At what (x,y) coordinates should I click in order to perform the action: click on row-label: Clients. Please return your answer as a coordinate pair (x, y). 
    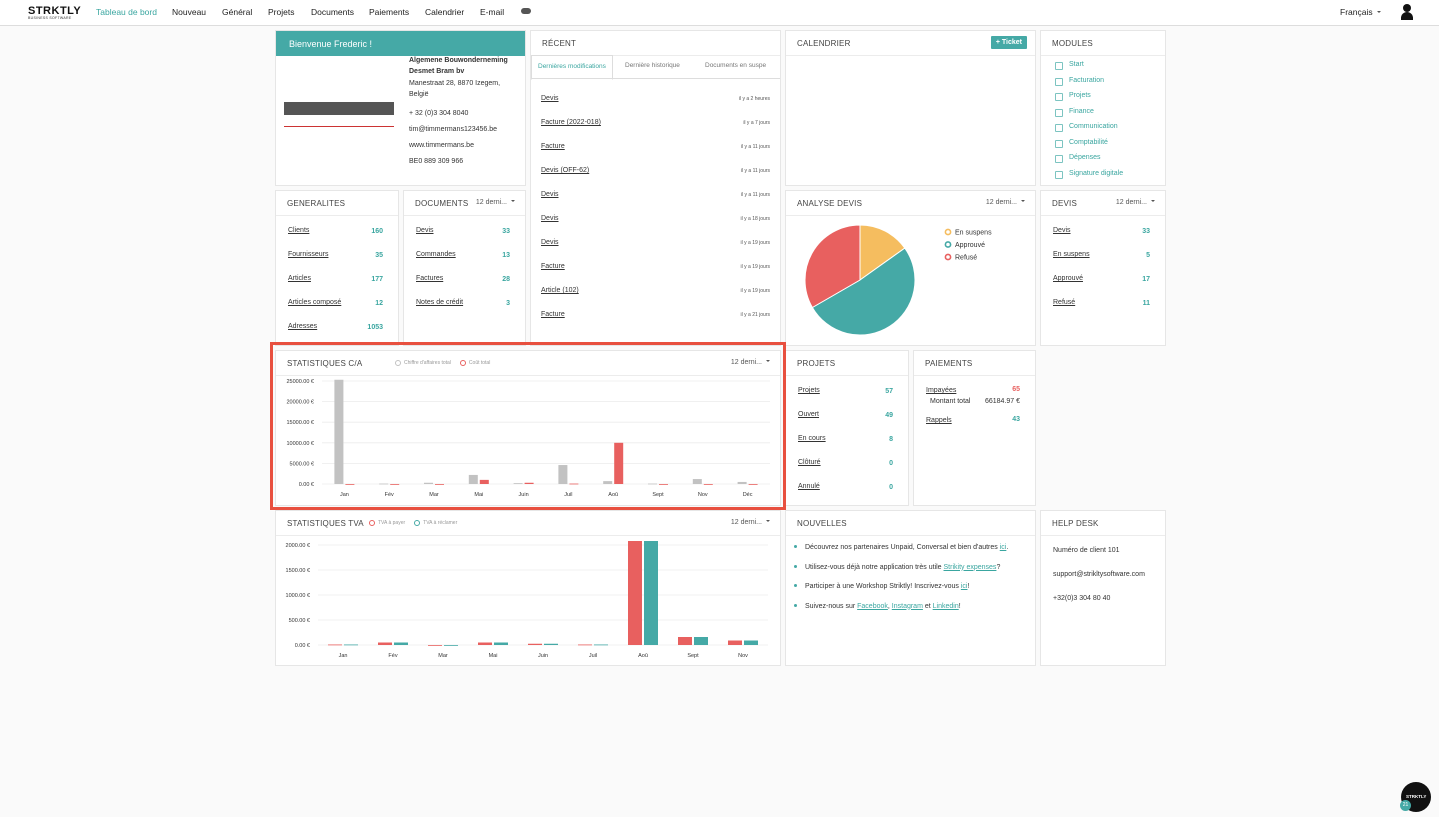
    Looking at the image, I should click on (299, 230).